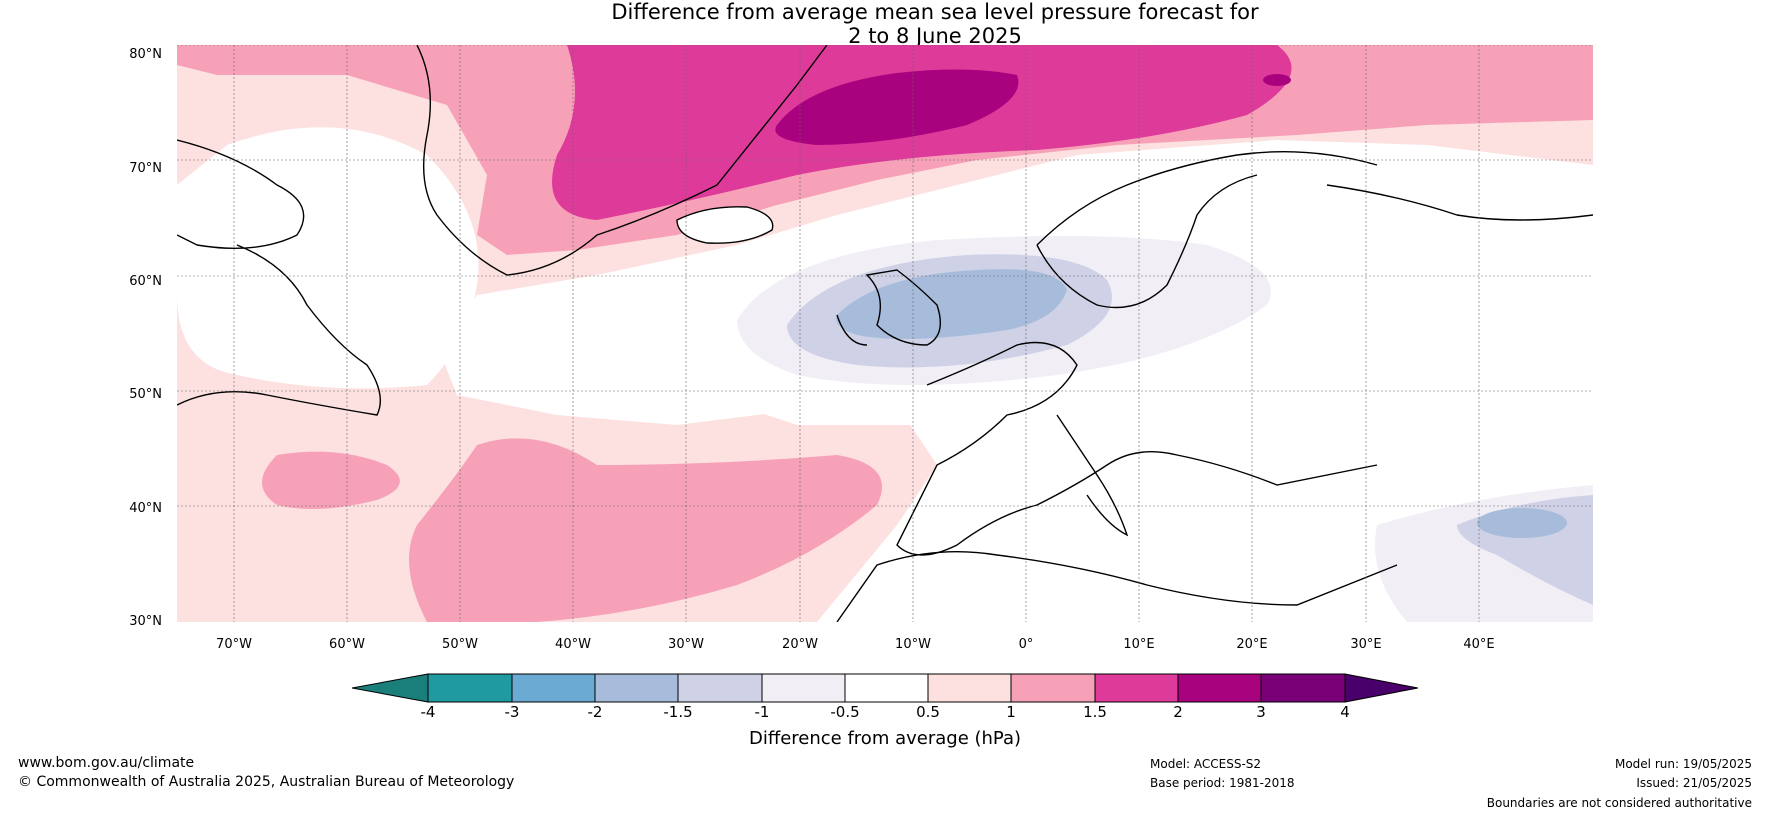 The image size is (1770, 816). What do you see at coordinates (1137, 448) in the screenshot?
I see `coastline-europe-west` at bounding box center [1137, 448].